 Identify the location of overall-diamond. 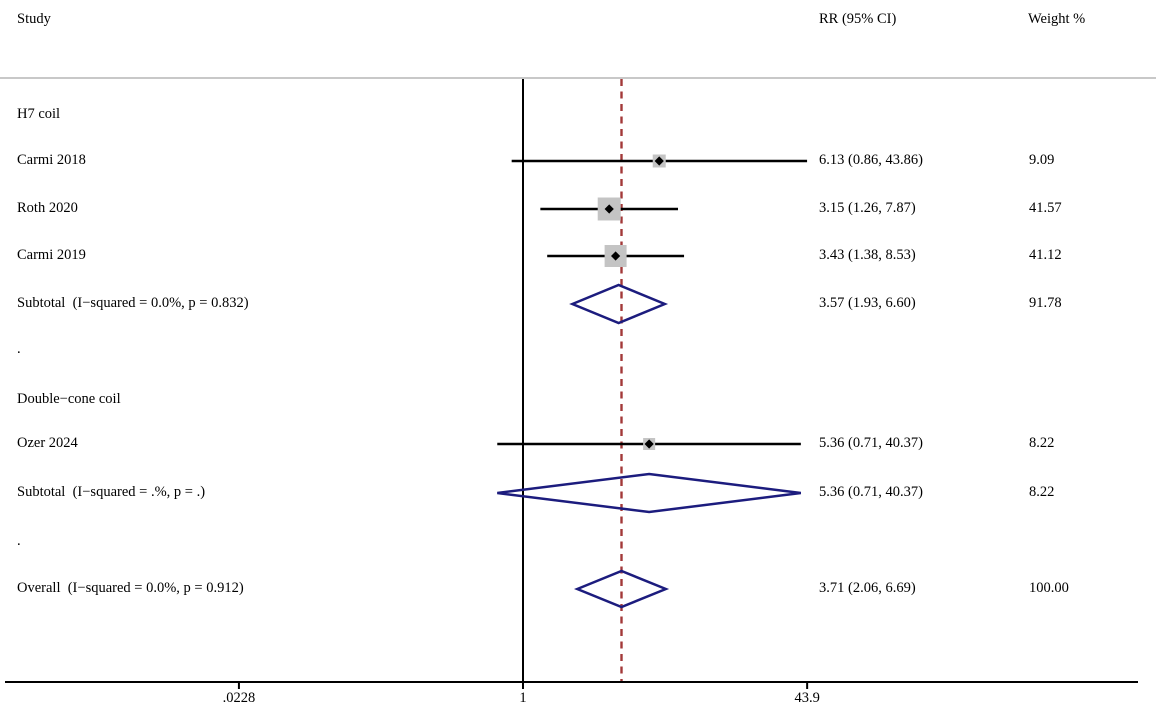
(621, 589).